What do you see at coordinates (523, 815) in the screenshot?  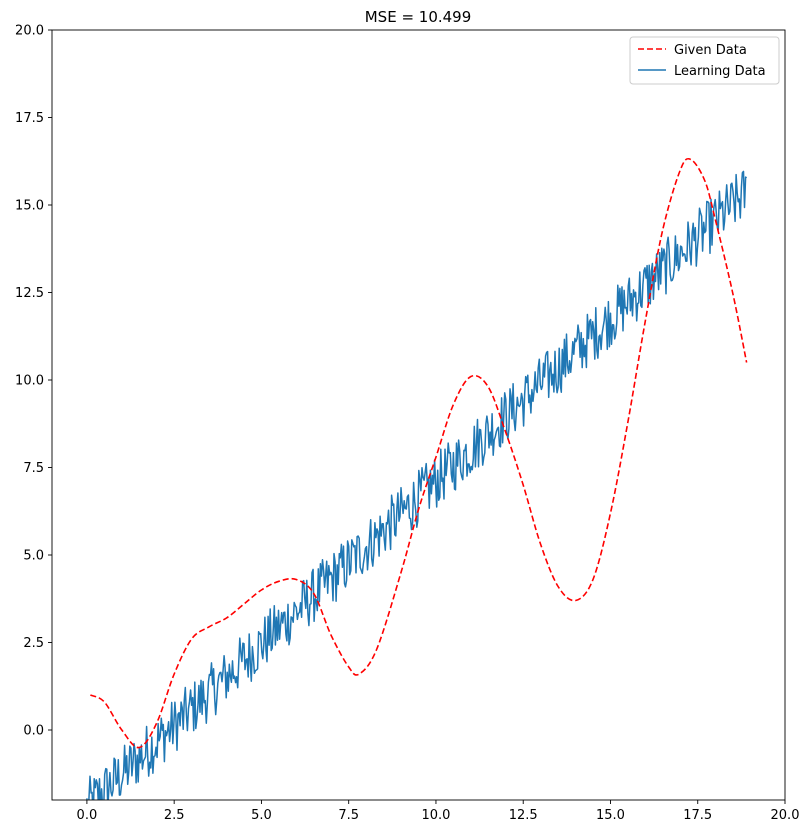 I see `x-tick-label: 12.5` at bounding box center [523, 815].